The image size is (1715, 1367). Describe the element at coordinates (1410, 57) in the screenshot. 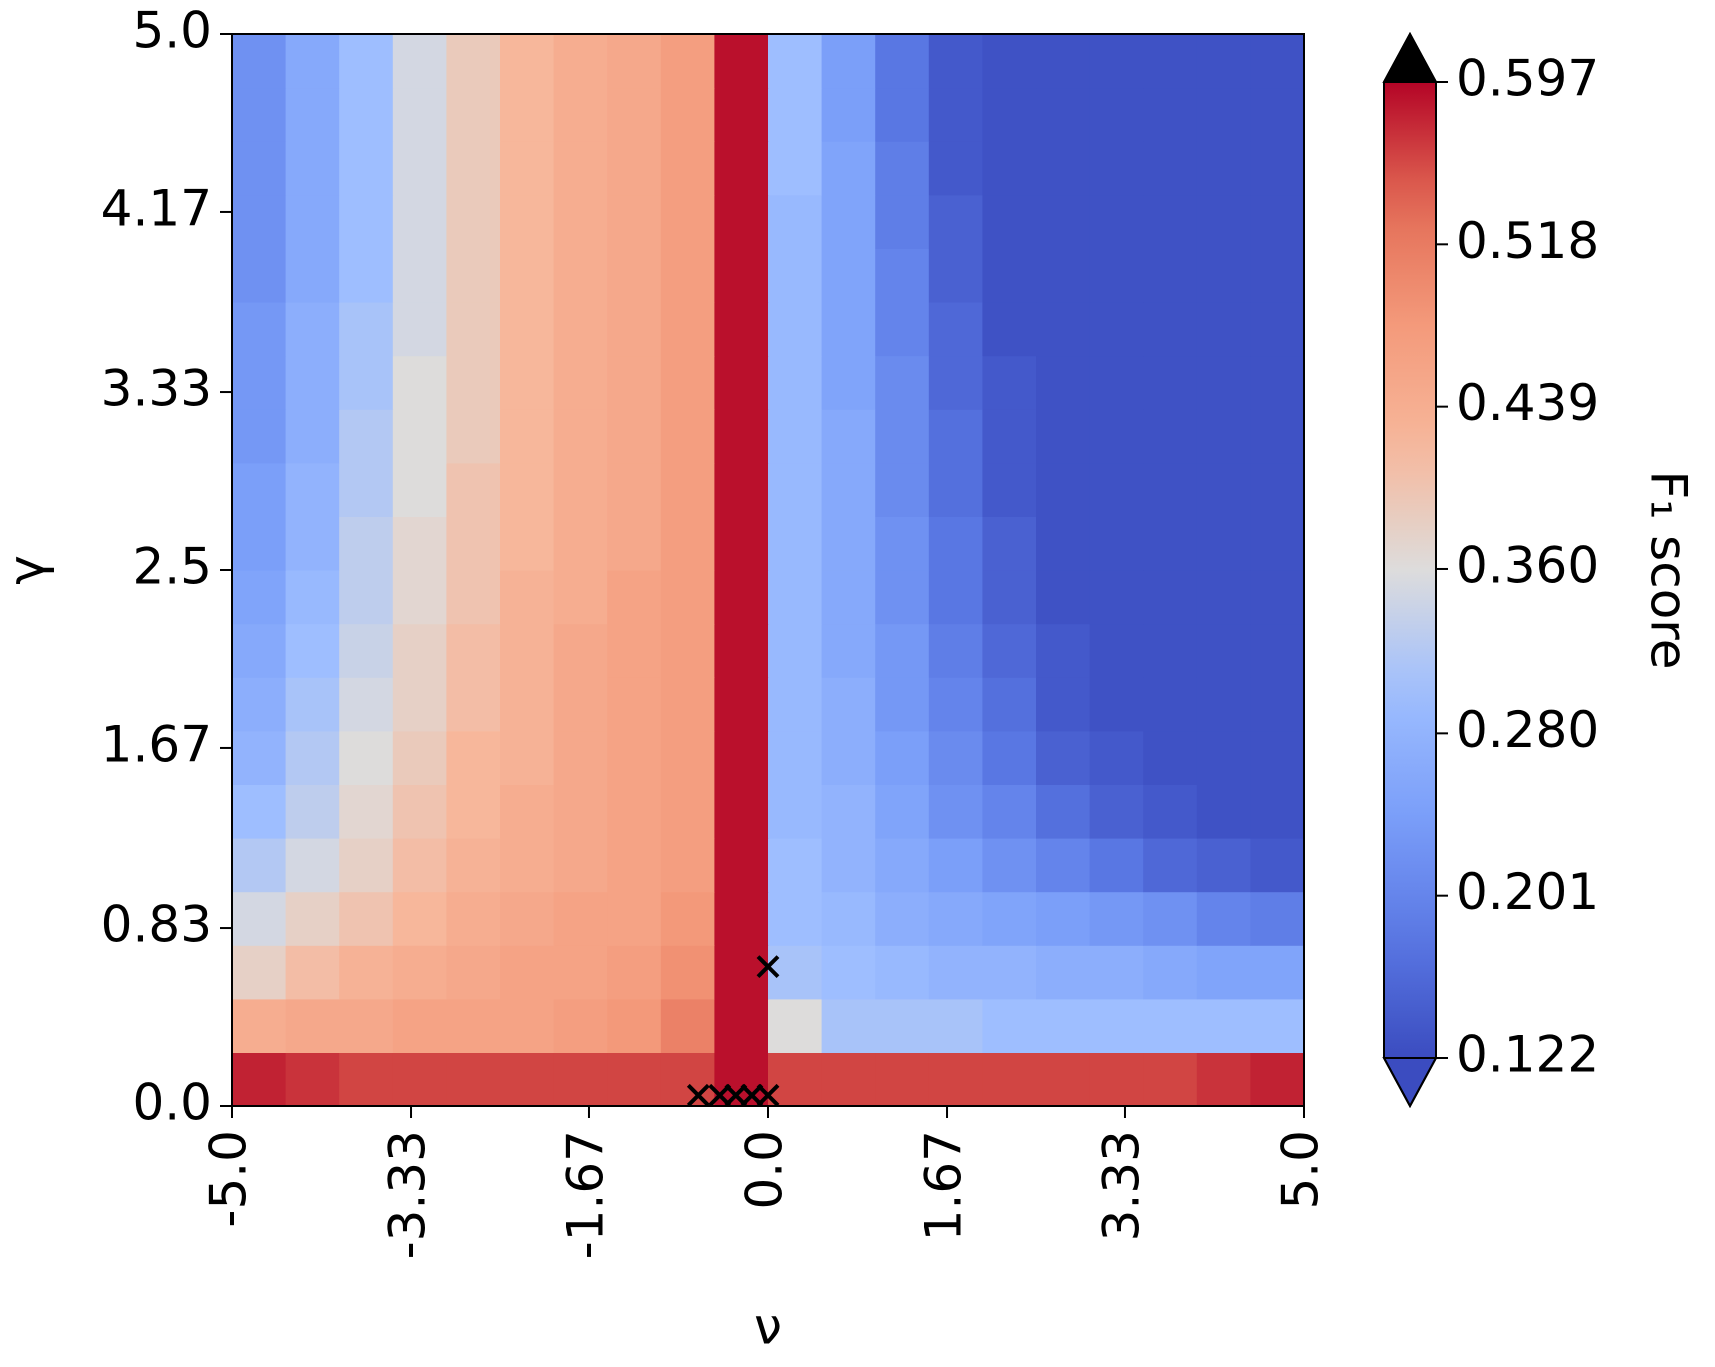

I see `colorbar-extend-max` at that location.